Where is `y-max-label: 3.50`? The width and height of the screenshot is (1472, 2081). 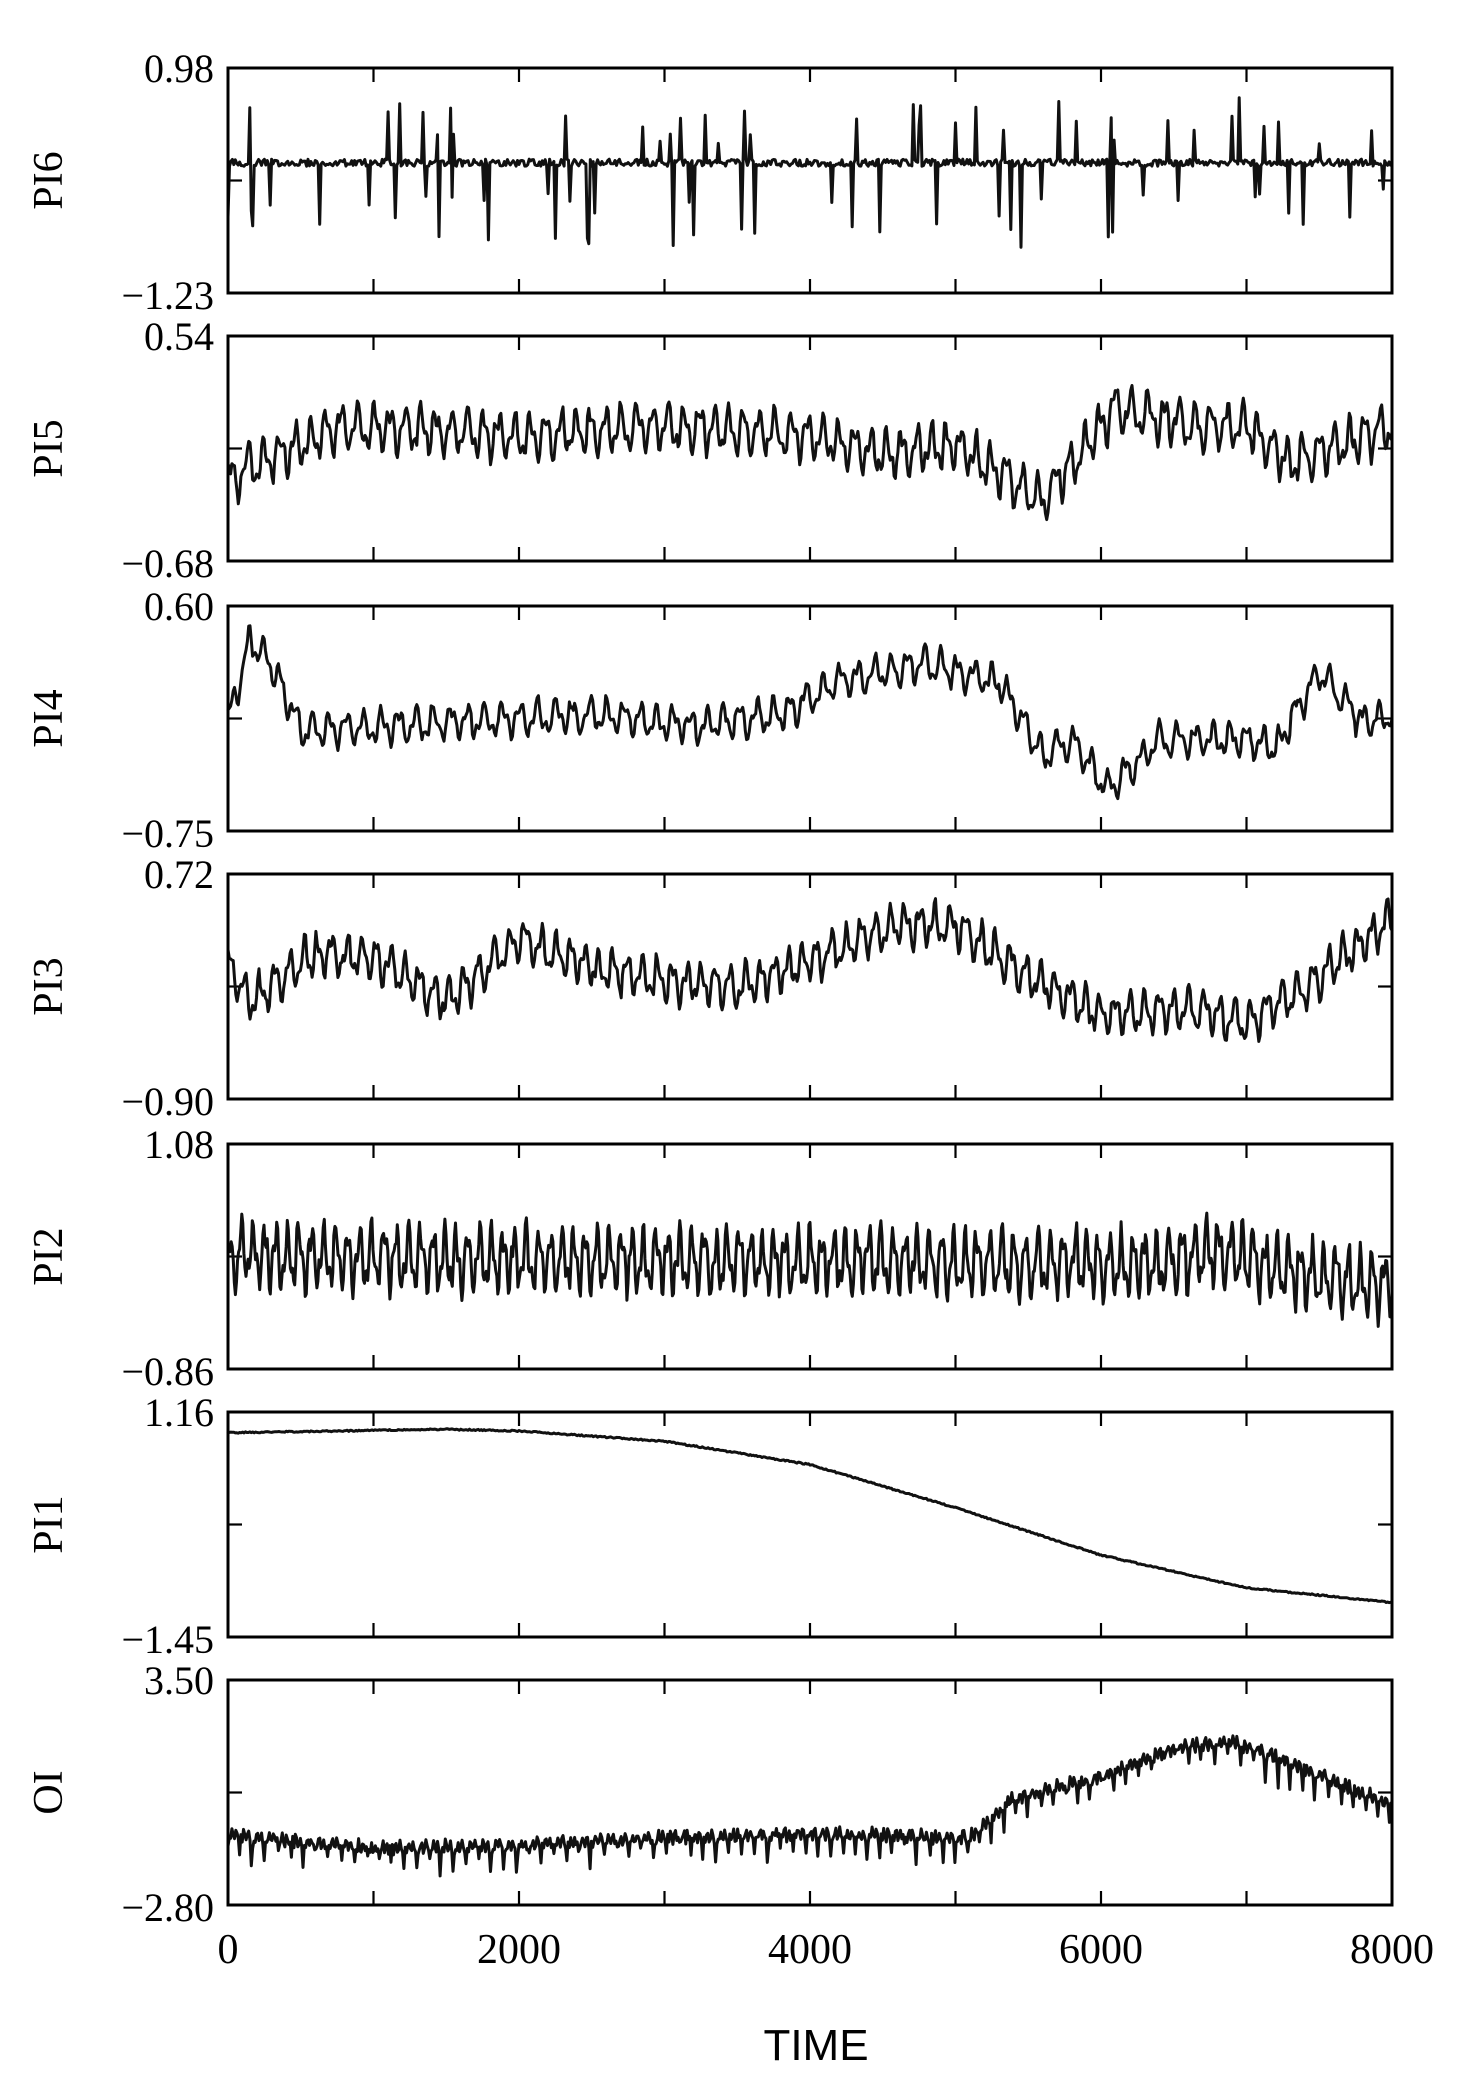 y-max-label: 3.50 is located at coordinates (179, 1680).